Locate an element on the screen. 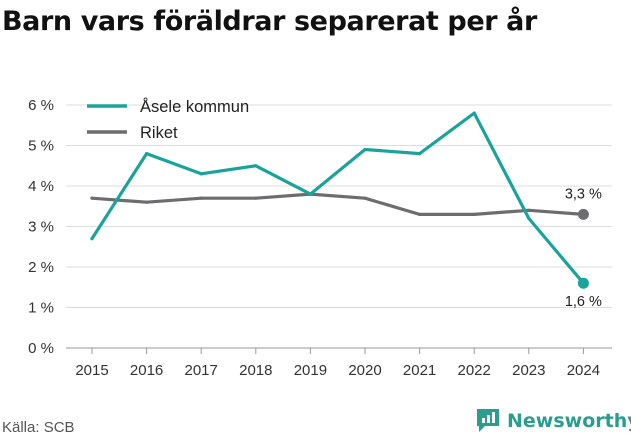 The width and height of the screenshot is (631, 439). end-marker-asele is located at coordinates (583, 283).